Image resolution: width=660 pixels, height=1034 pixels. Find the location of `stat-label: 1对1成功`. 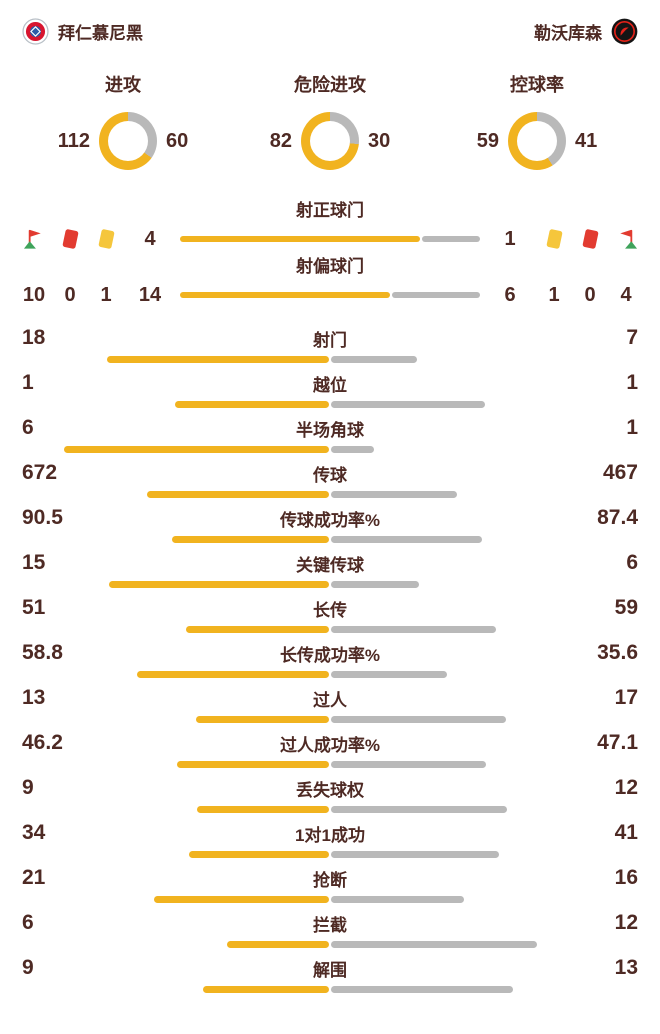

stat-label: 1对1成功 is located at coordinates (330, 835).